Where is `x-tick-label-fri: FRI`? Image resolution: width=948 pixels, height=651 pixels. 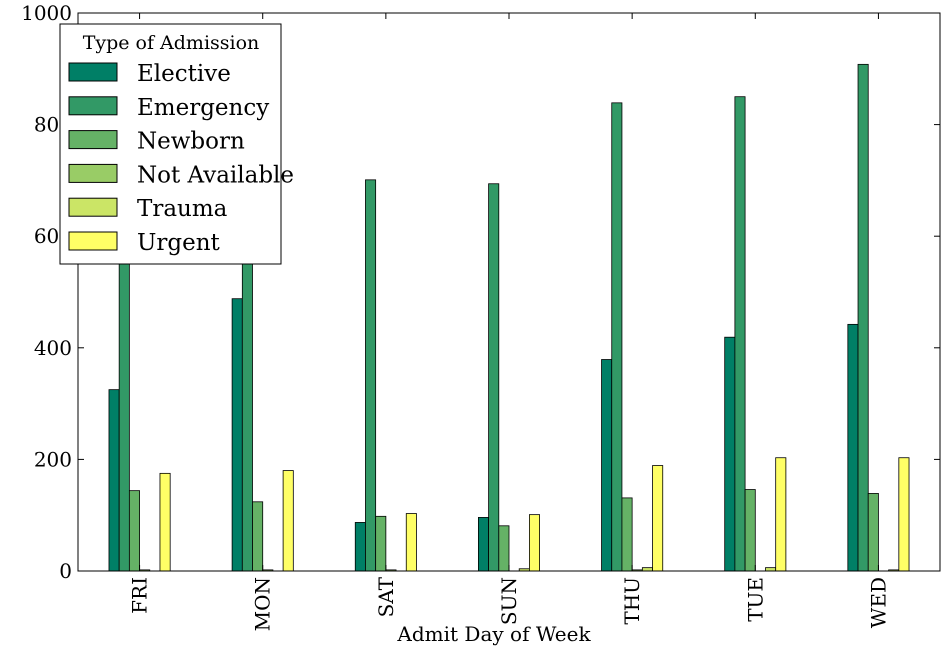 x-tick-label-fri: FRI is located at coordinates (140, 595).